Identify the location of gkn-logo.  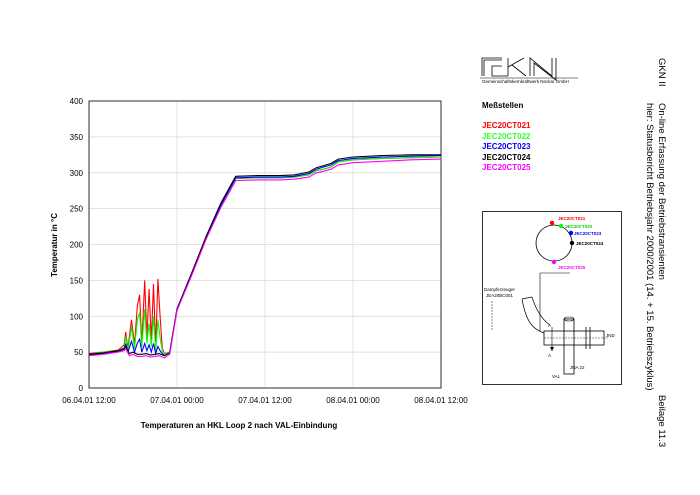
(530, 71).